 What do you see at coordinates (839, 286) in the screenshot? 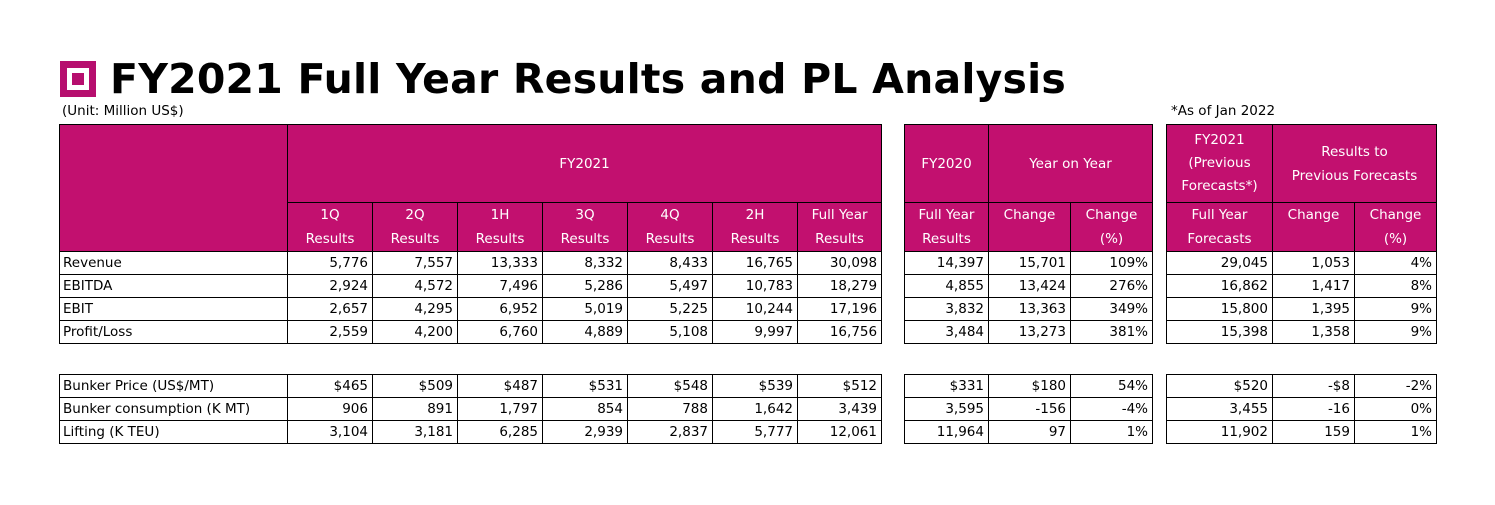
I see `fy2021-value: 18,279` at bounding box center [839, 286].